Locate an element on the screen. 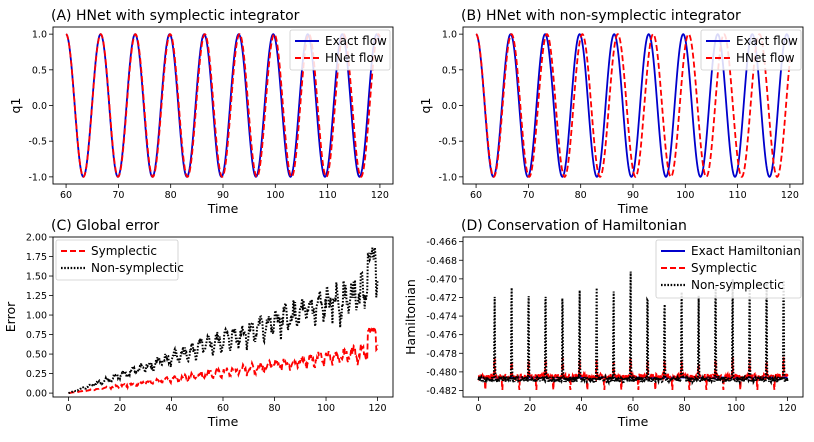 This screenshot has width=814, height=442. y-tick-label: -0.476 is located at coordinates (441, 335).